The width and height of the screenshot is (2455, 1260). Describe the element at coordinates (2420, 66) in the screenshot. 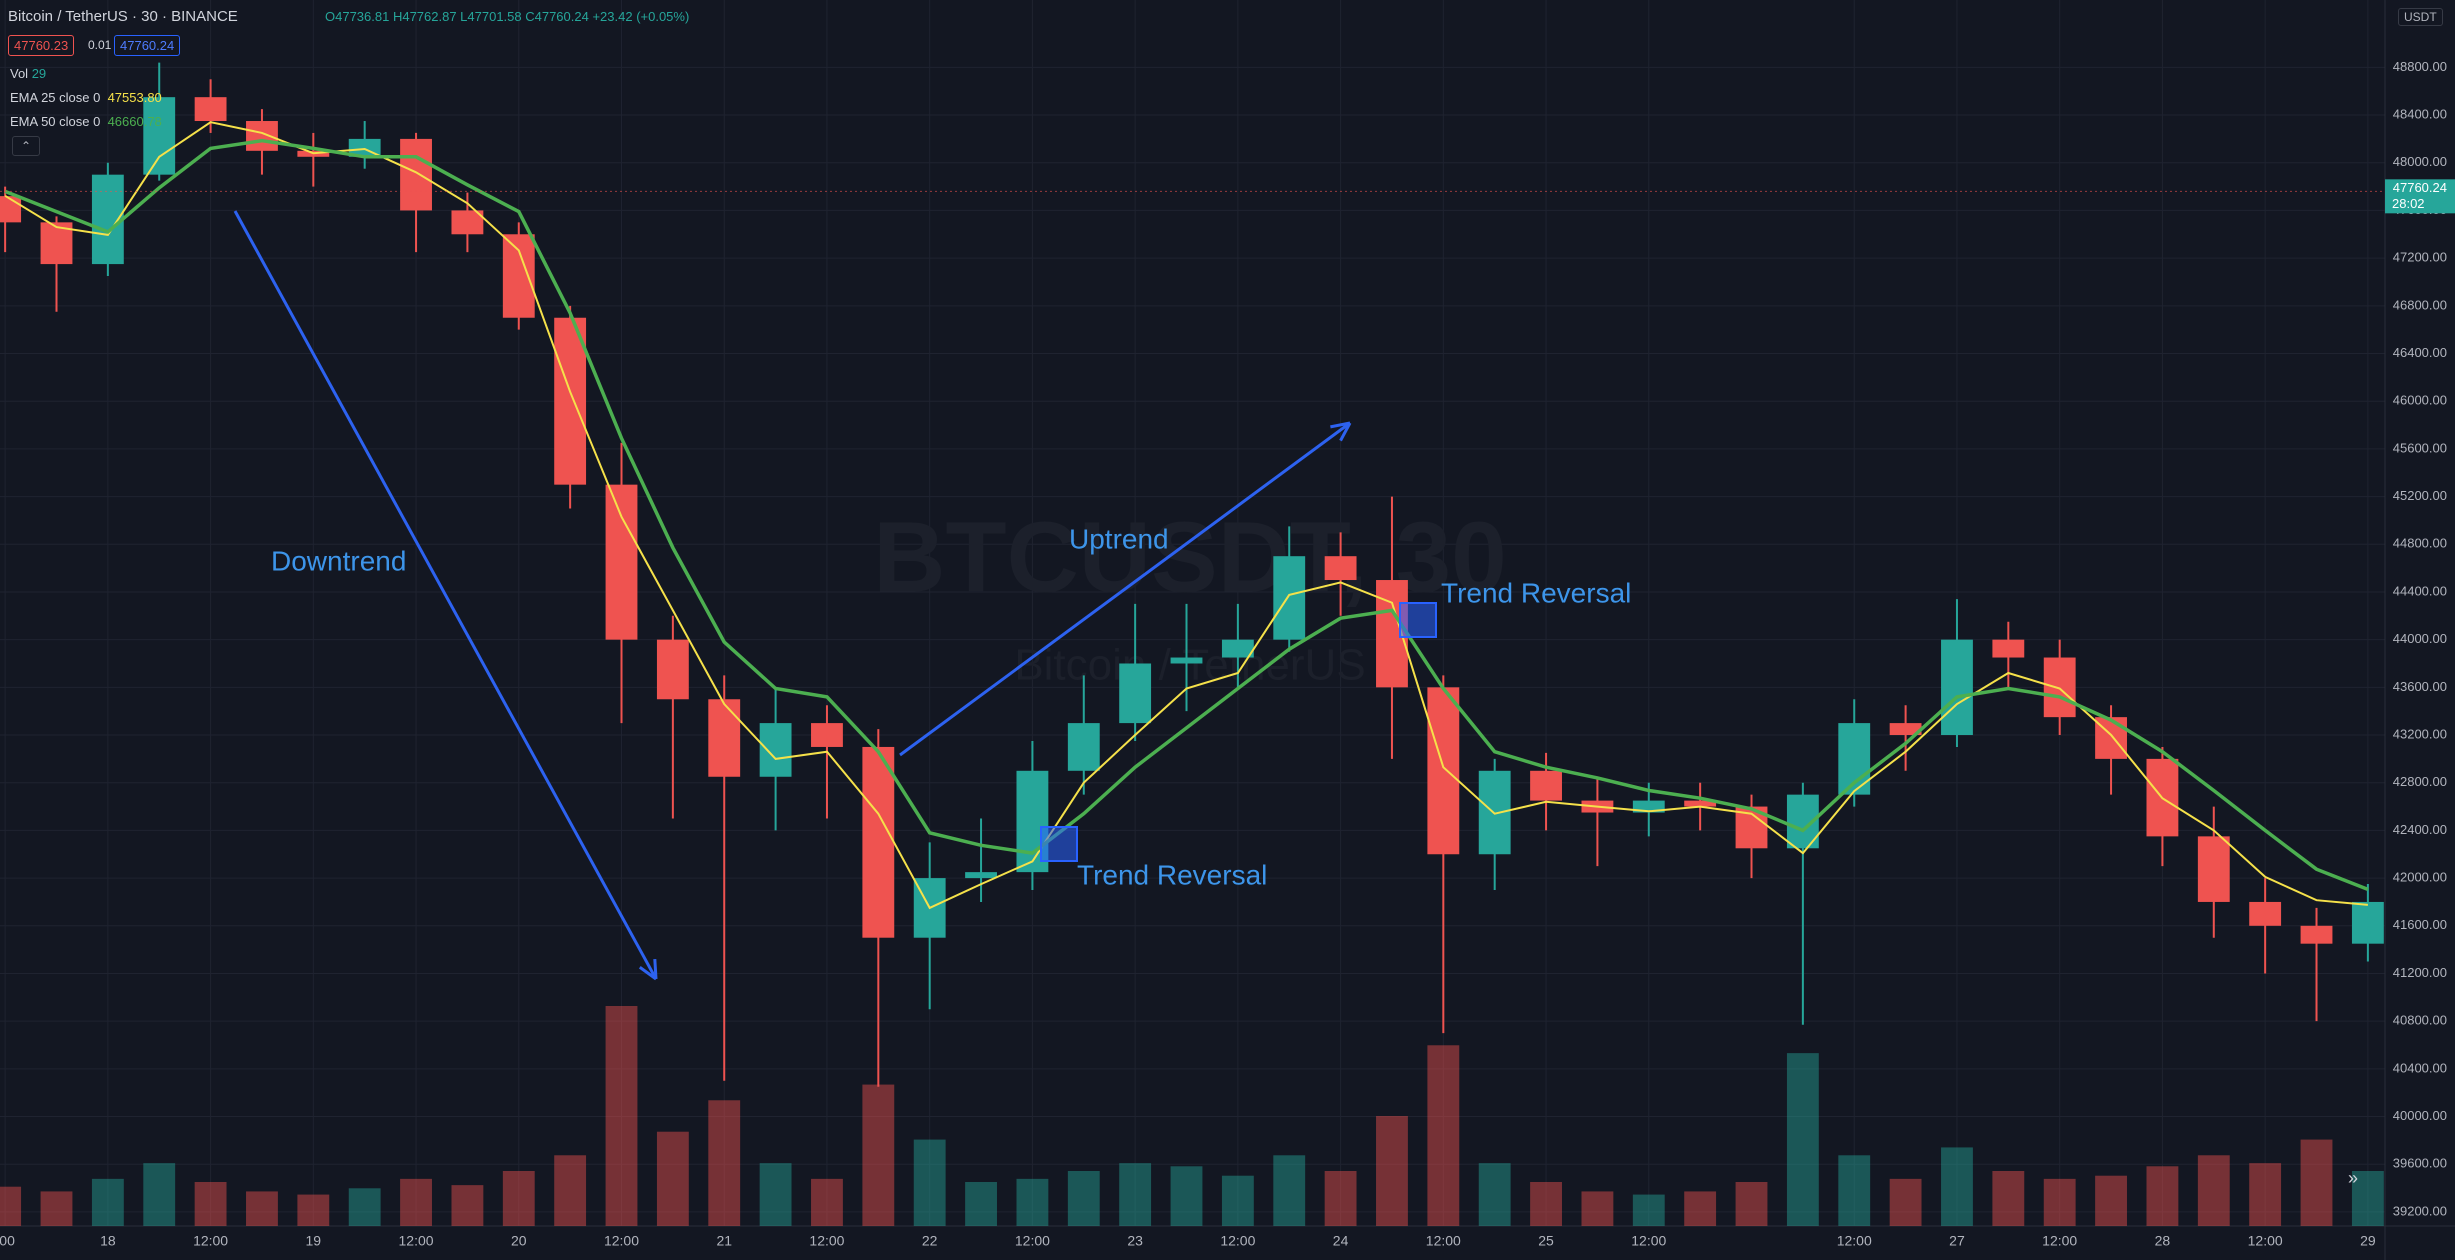

I see `y-tick-label: 48800.00` at that location.